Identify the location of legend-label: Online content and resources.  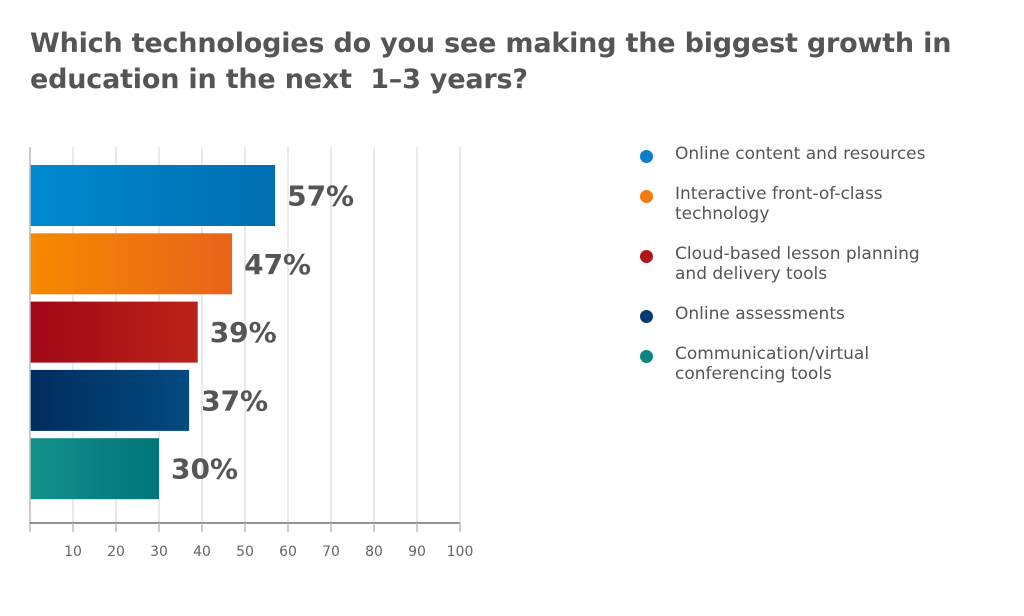
(800, 154).